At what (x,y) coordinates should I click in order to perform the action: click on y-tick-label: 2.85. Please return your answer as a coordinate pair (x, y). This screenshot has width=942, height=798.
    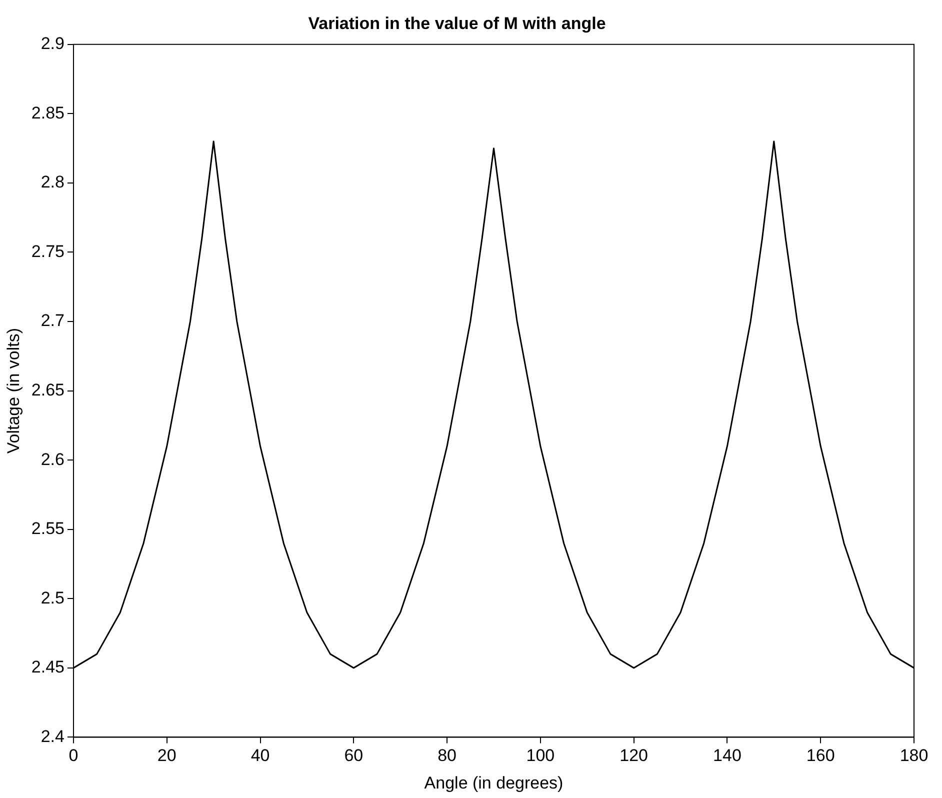
    Looking at the image, I should click on (47, 112).